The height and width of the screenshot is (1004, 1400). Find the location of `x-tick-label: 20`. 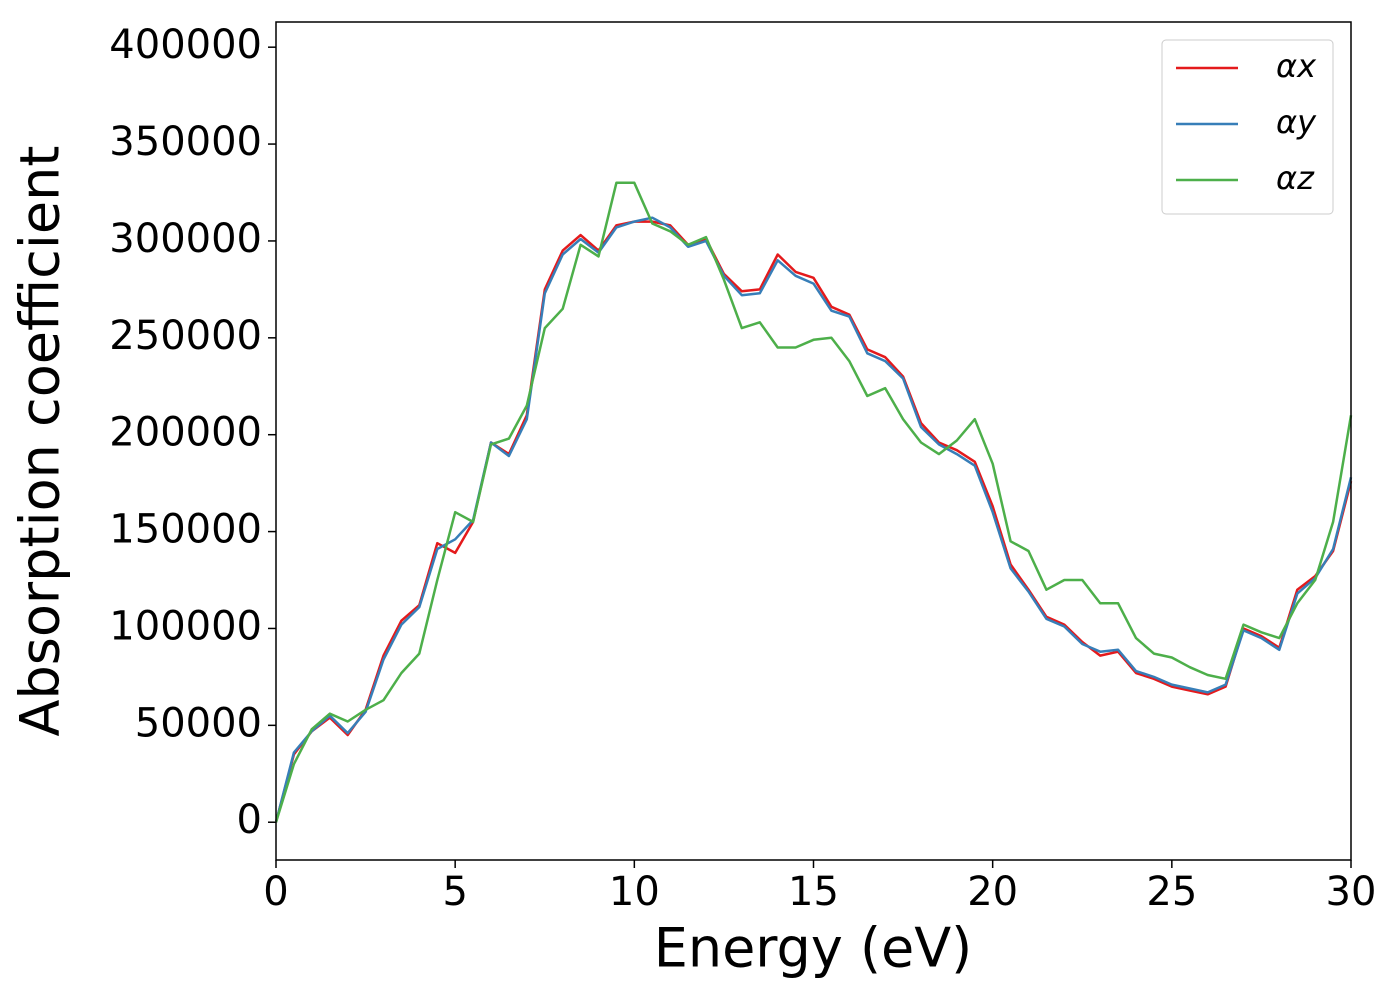

x-tick-label: 20 is located at coordinates (992, 892).